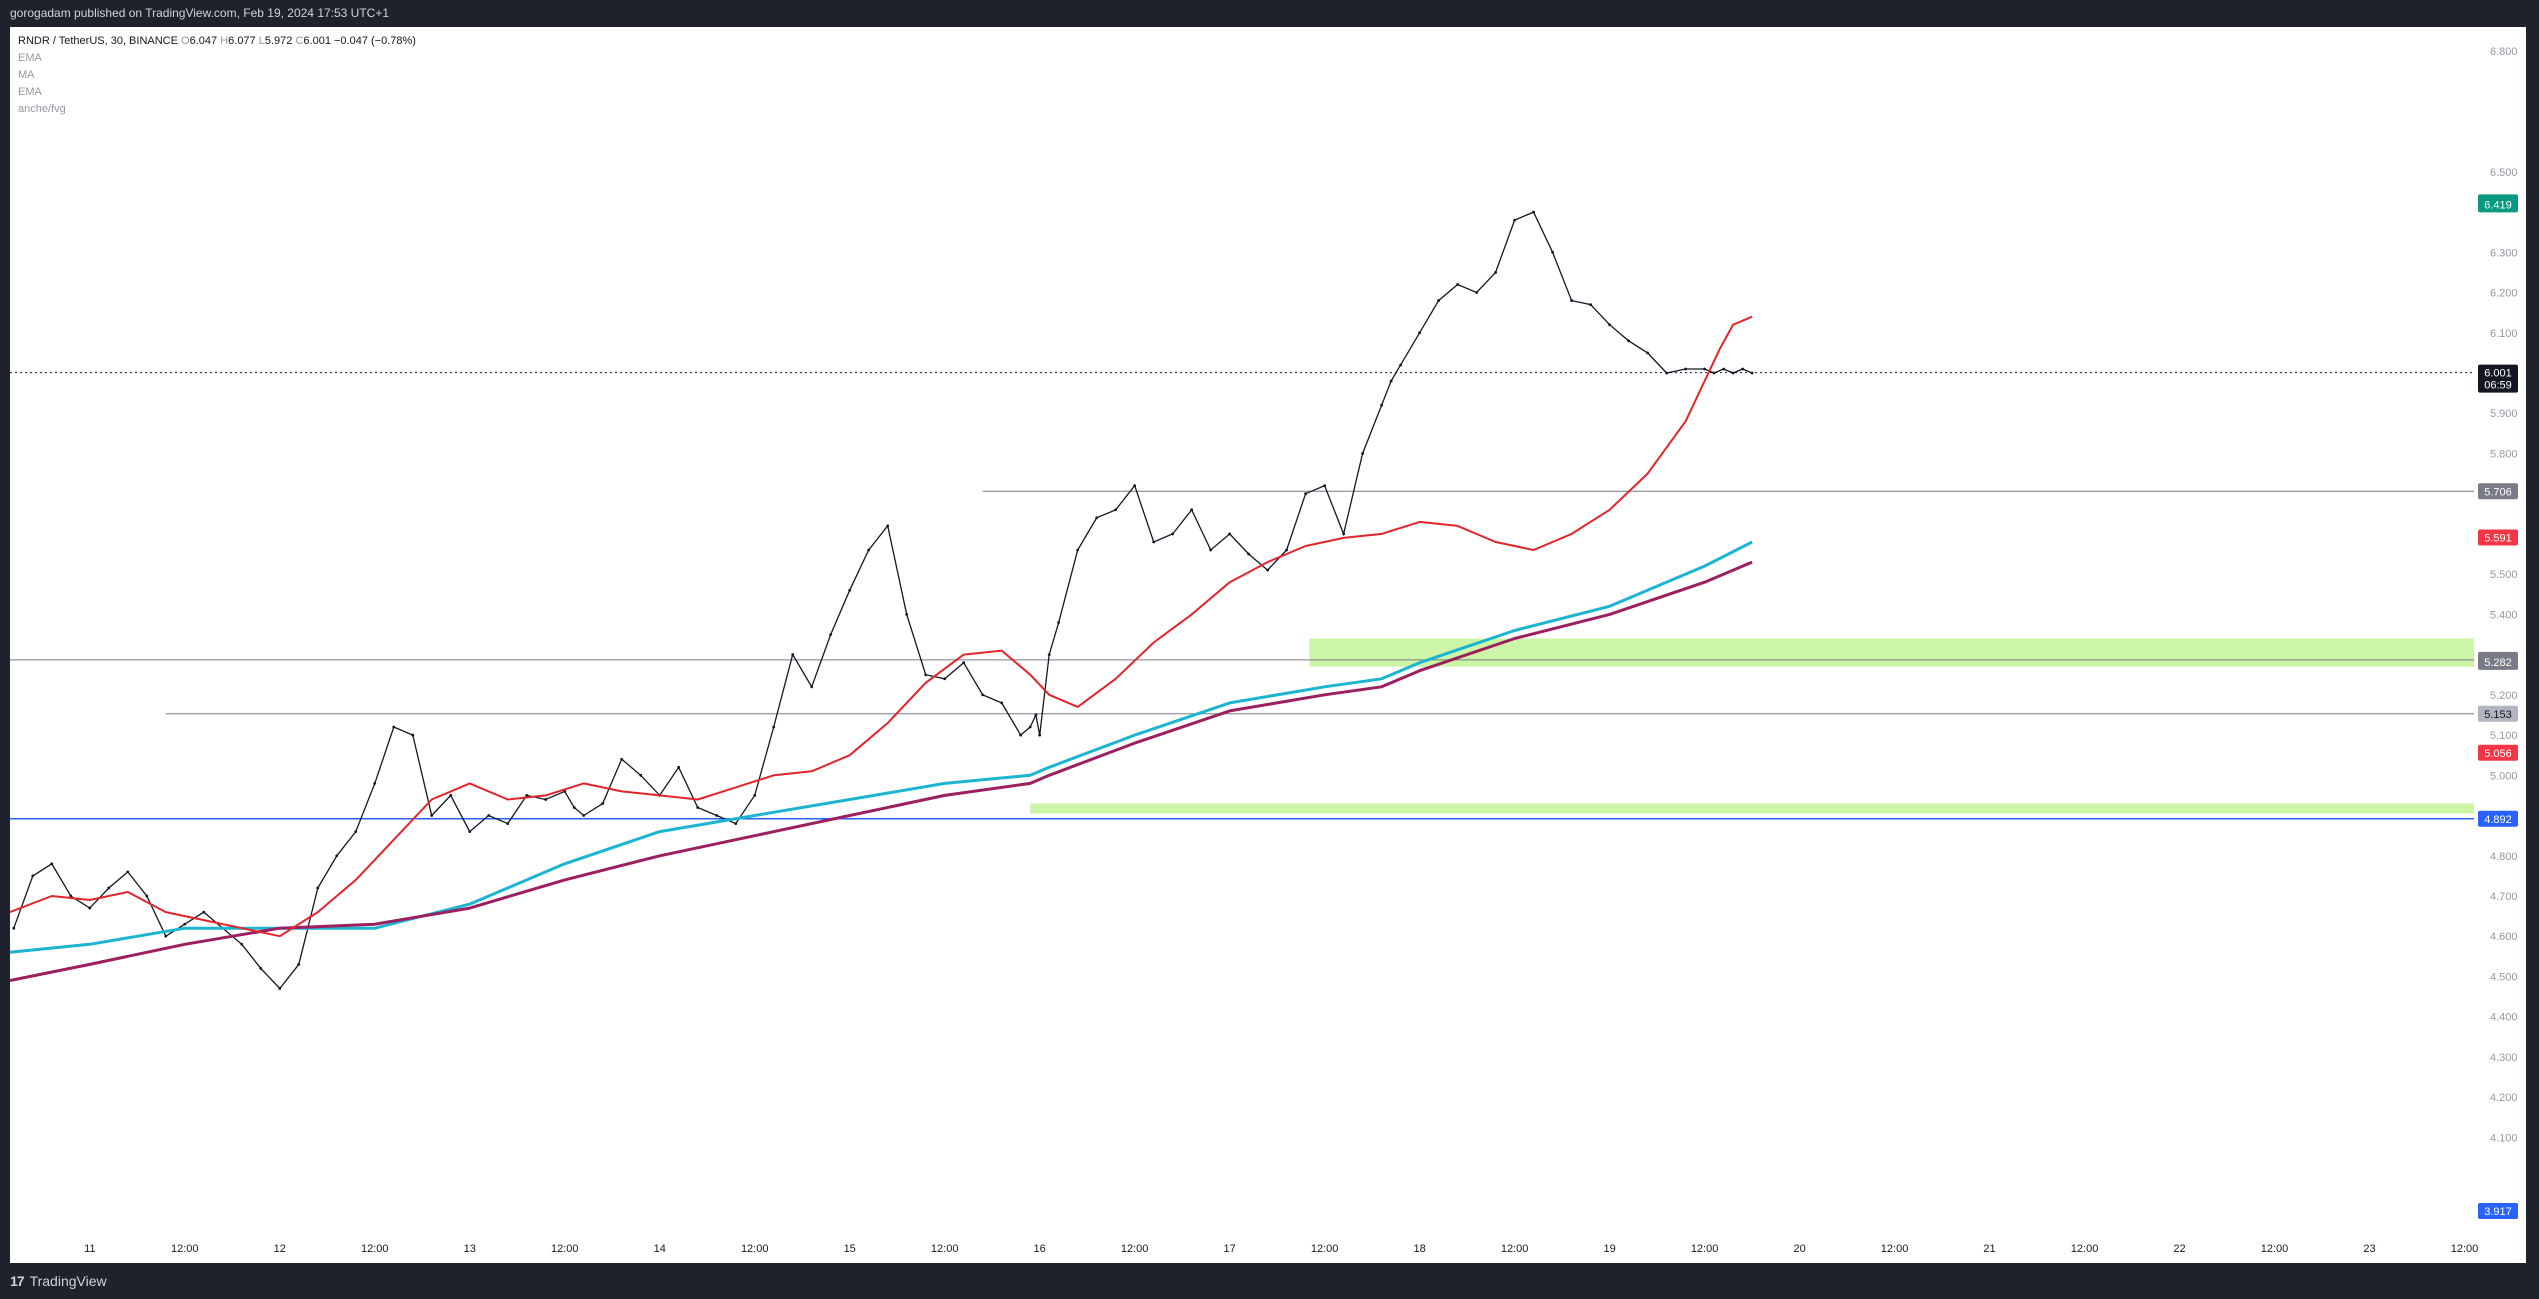 This screenshot has height=1299, width=2539. What do you see at coordinates (375, 41) in the screenshot?
I see `change-value: −0.047 (−0.78%)` at bounding box center [375, 41].